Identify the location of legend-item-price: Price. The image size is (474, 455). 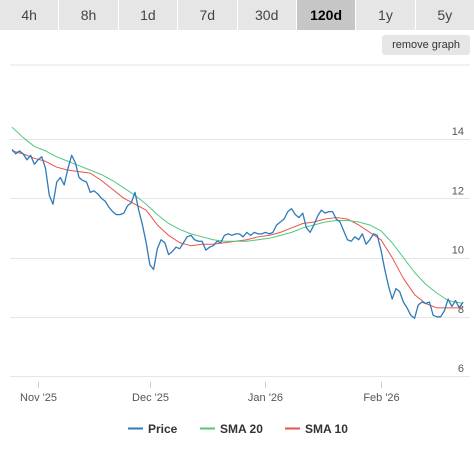
(153, 429).